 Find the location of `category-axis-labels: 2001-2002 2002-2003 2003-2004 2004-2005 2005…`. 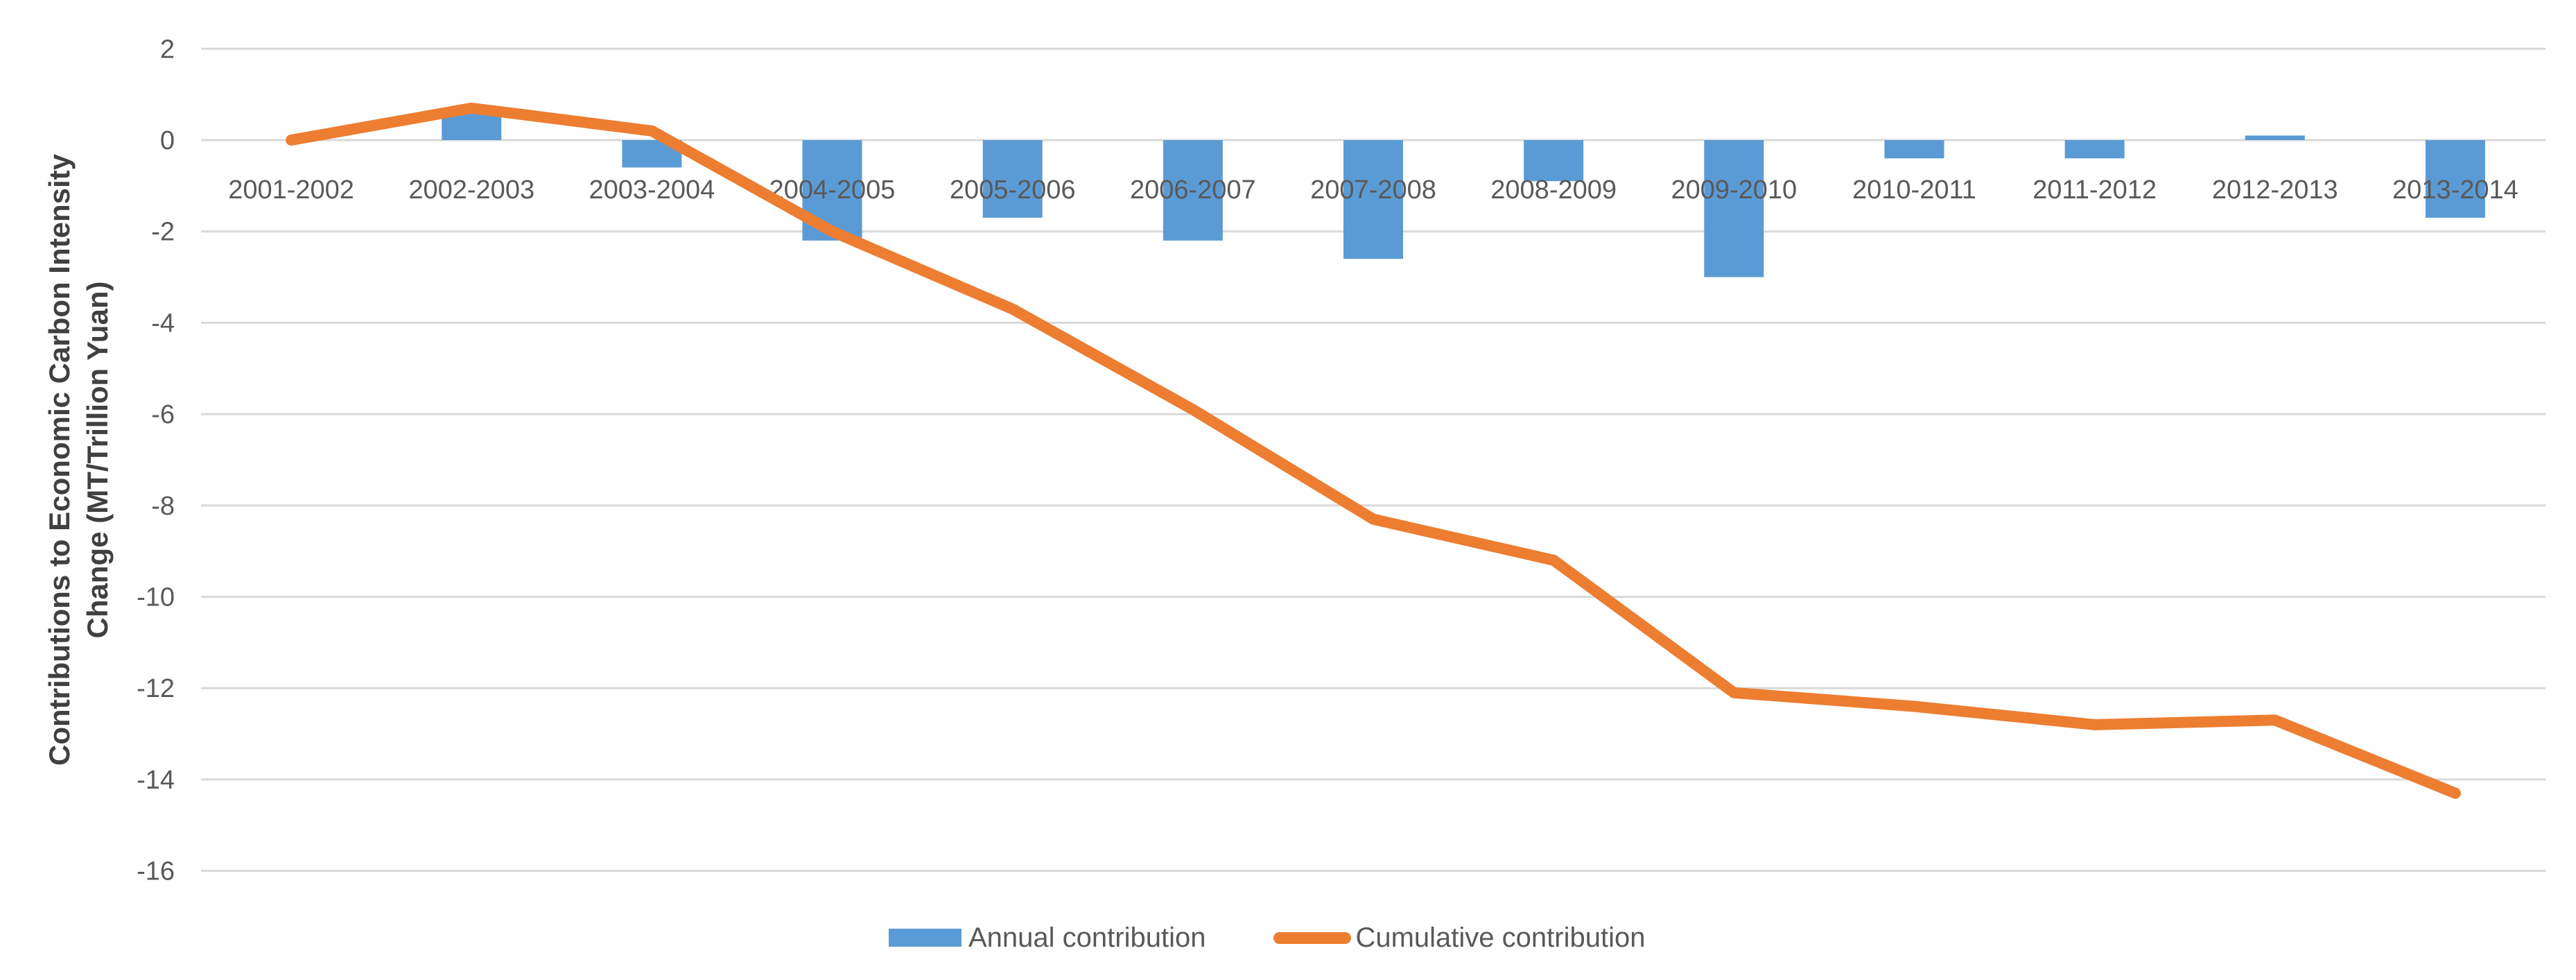

category-axis-labels: 2001-2002 2002-2003 2003-2004 2004-2005 2005… is located at coordinates (1373, 190).